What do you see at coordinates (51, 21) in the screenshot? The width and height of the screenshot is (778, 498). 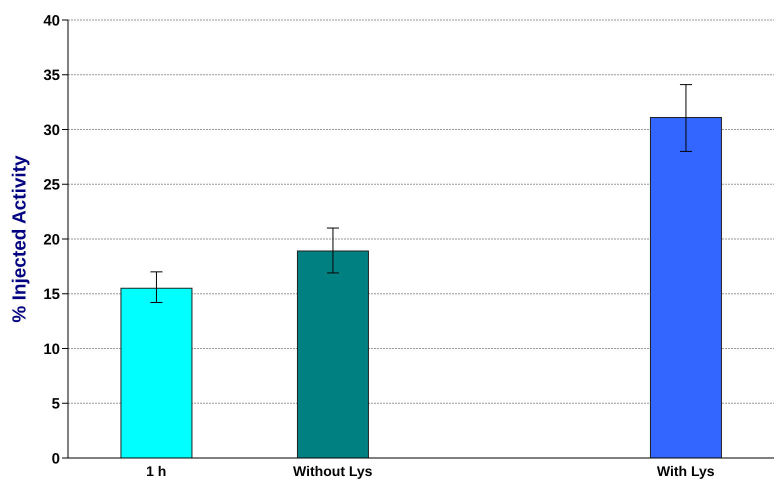 I see `y-tick-label: 40` at bounding box center [51, 21].